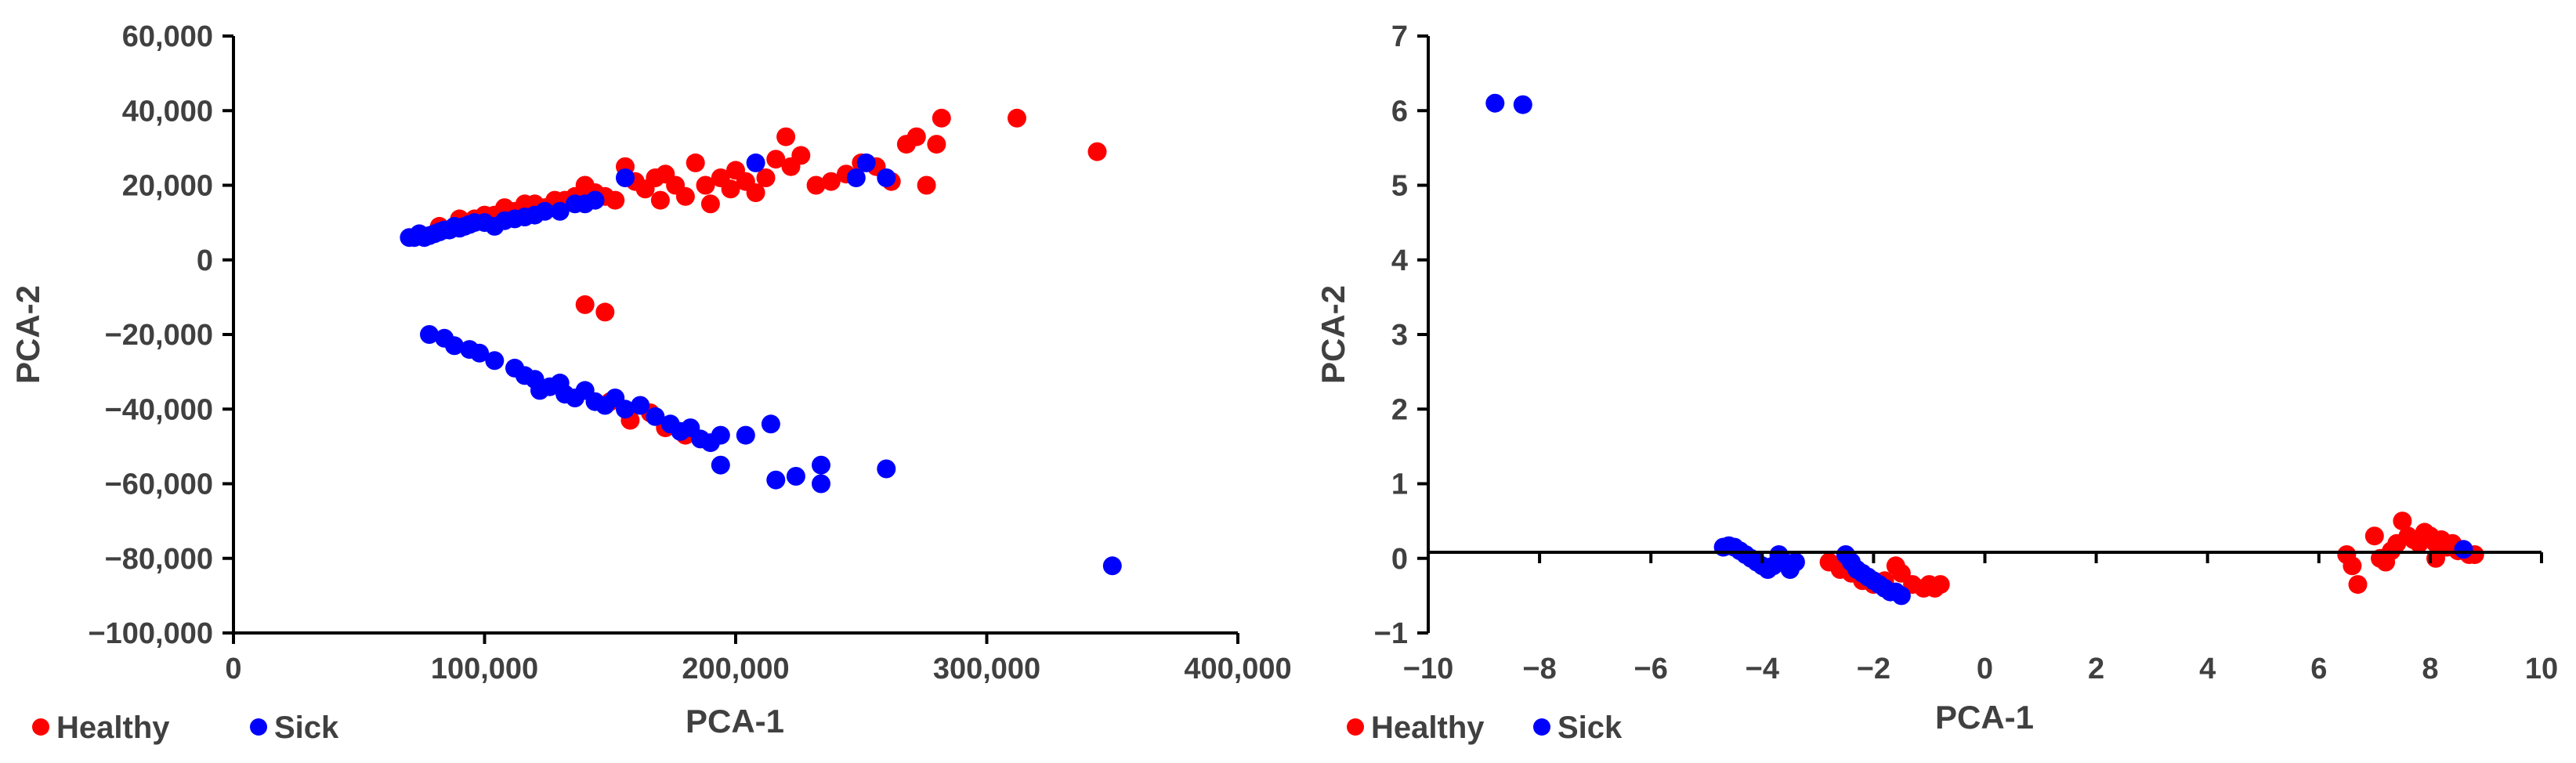 The width and height of the screenshot is (2576, 763). Describe the element at coordinates (1399, 559) in the screenshot. I see `right-y-tick-label: 0` at that location.